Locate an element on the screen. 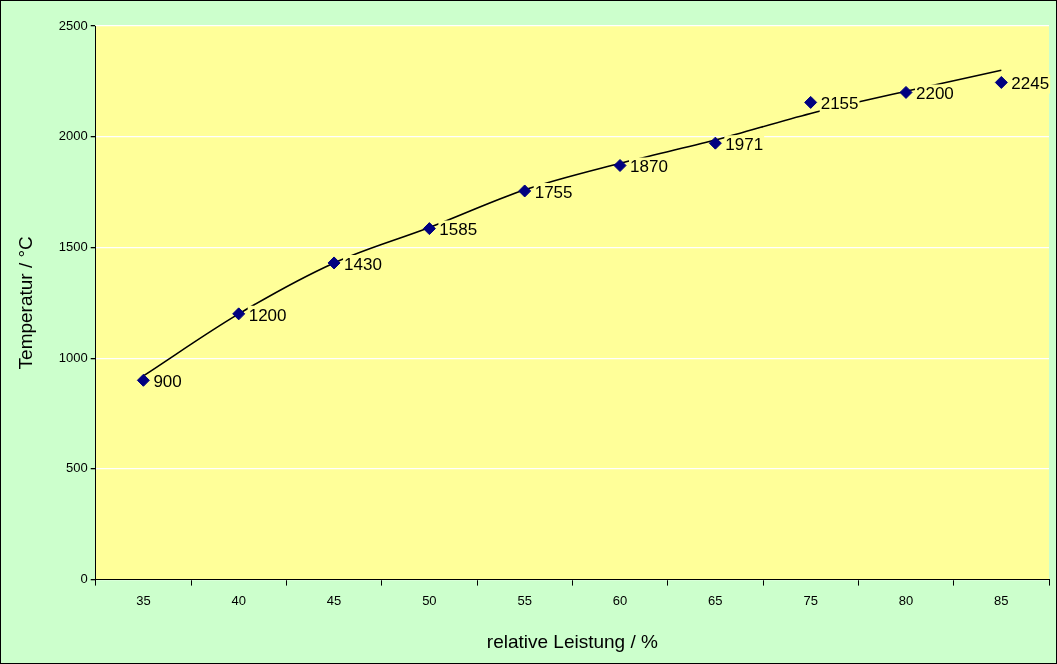  y-tick-label: 2500 is located at coordinates (73, 25).